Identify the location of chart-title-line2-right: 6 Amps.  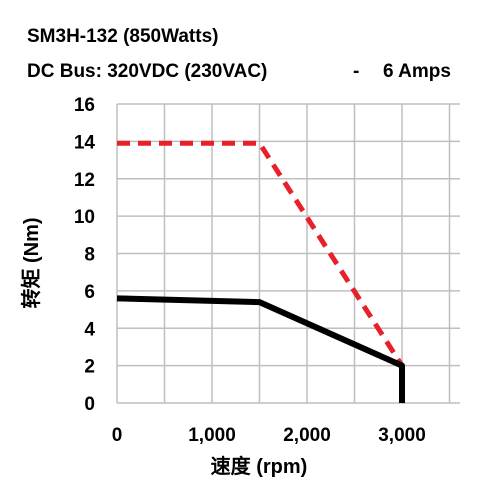
(417, 71).